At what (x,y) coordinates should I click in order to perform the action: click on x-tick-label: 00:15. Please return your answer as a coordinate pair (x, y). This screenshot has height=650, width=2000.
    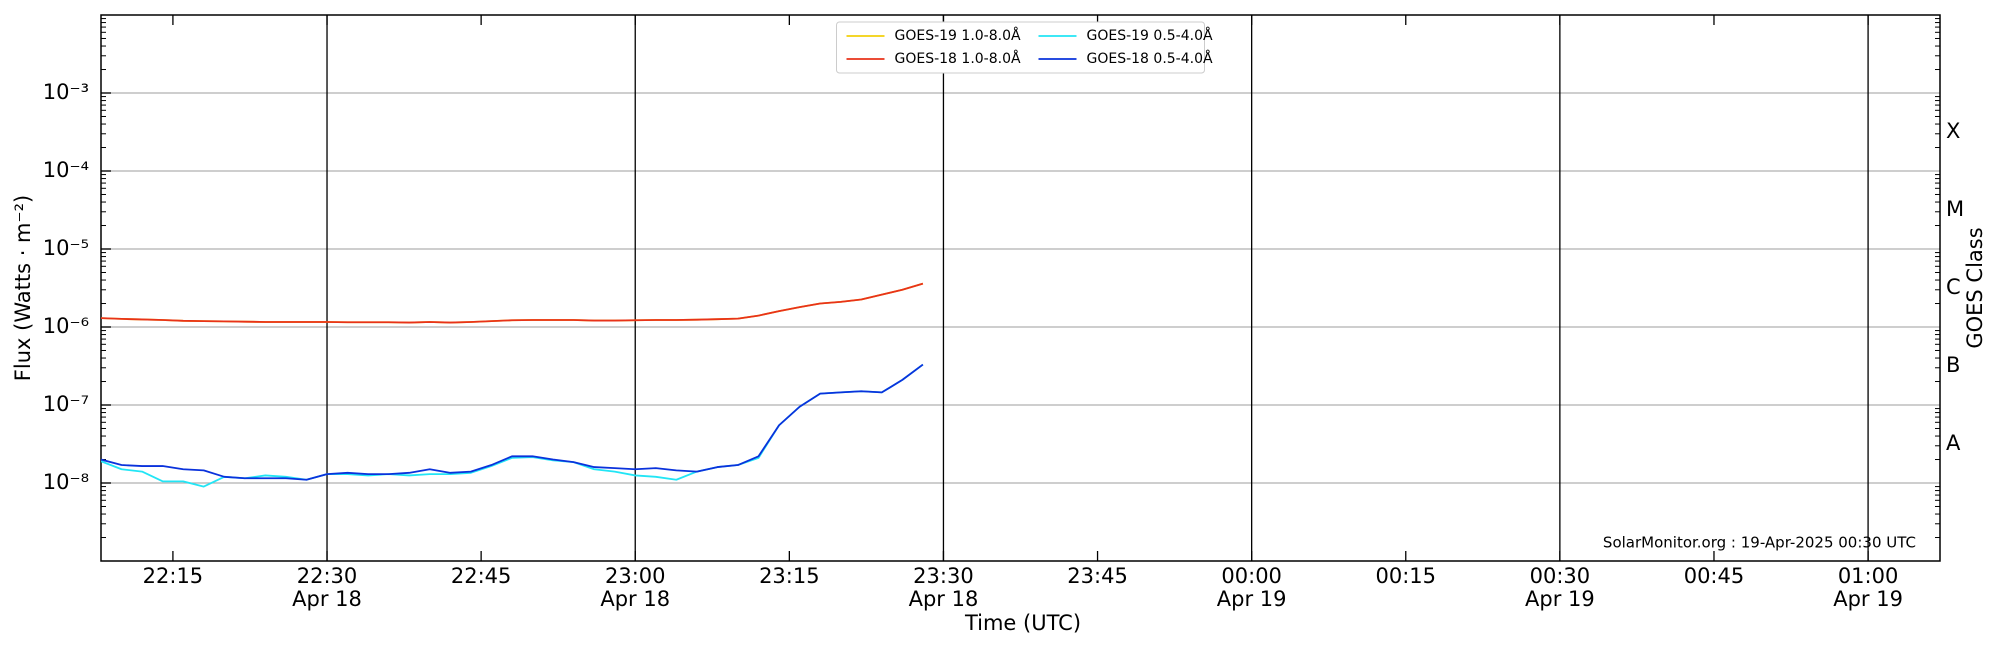
    Looking at the image, I should click on (1405, 576).